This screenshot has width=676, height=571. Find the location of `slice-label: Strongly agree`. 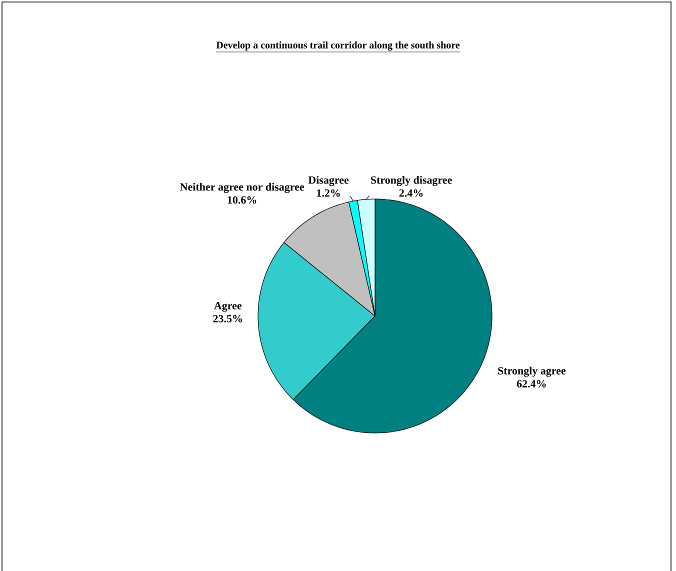

slice-label: Strongly agree is located at coordinates (532, 371).